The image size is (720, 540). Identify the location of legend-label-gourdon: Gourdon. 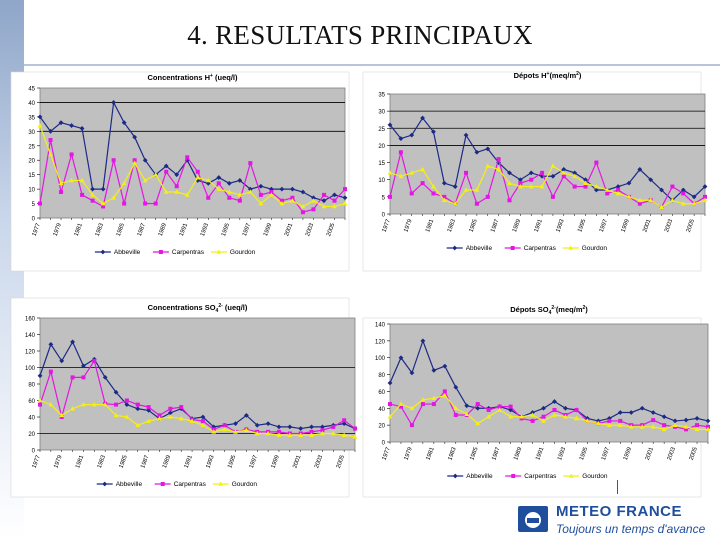
(245, 484).